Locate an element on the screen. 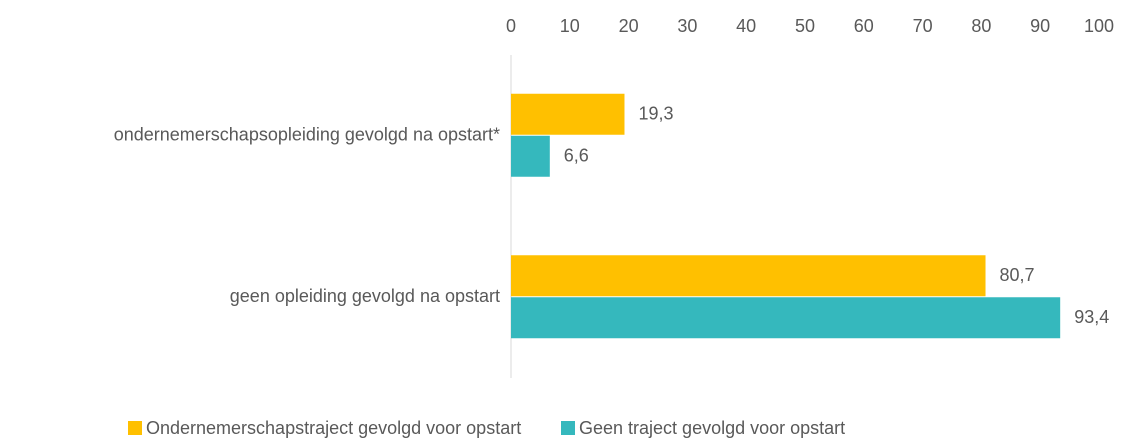 This screenshot has width=1121, height=439. data-label: 80,7 is located at coordinates (1017, 275).